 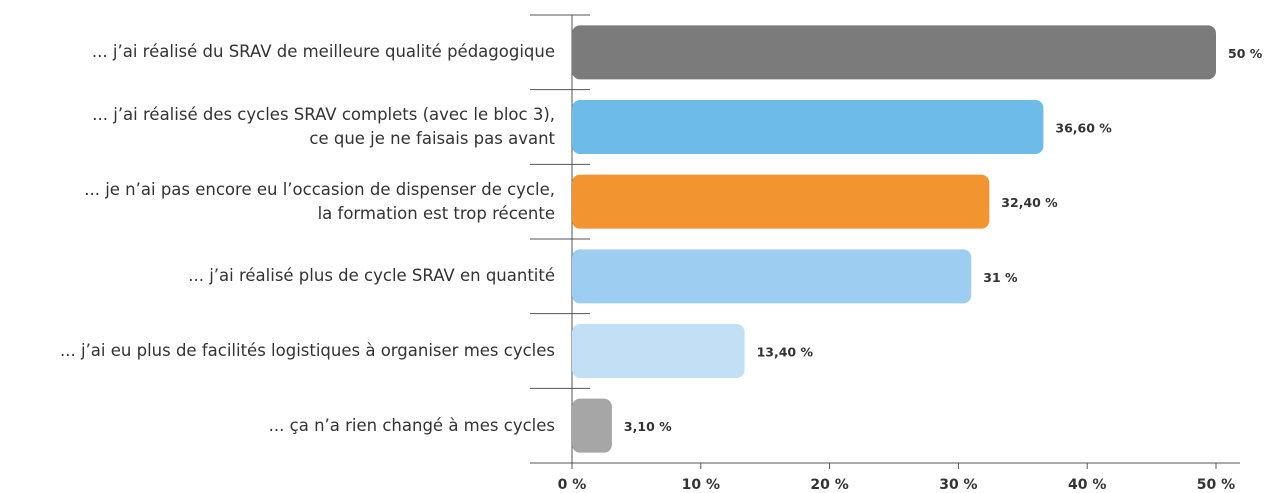 I want to click on value-label: 36,60 %, so click(x=1083, y=128).